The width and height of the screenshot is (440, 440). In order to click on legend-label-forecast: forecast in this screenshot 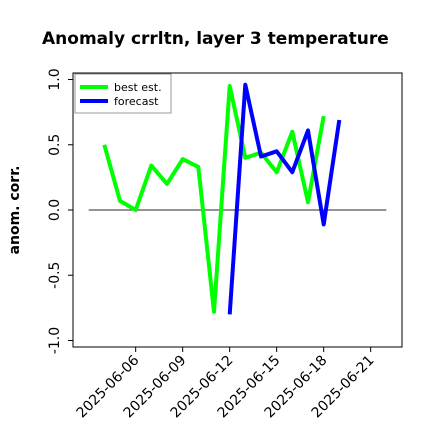, I will do `click(136, 101)`.